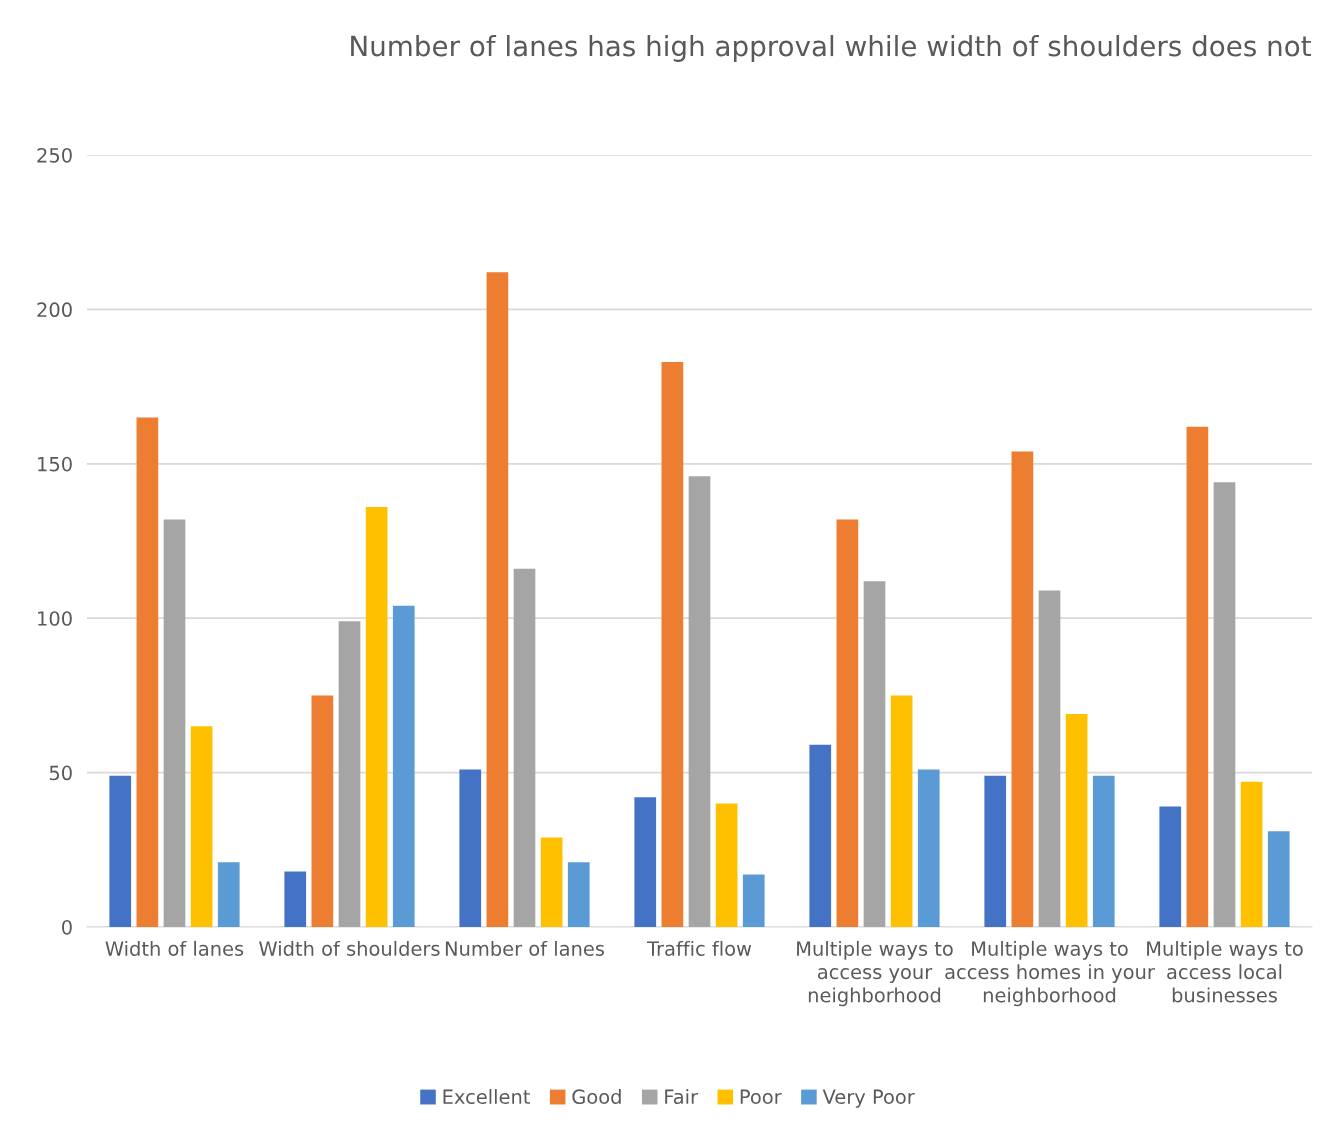 The image size is (1335, 1131). What do you see at coordinates (682, 1097) in the screenshot?
I see `legend-label: Fair` at bounding box center [682, 1097].